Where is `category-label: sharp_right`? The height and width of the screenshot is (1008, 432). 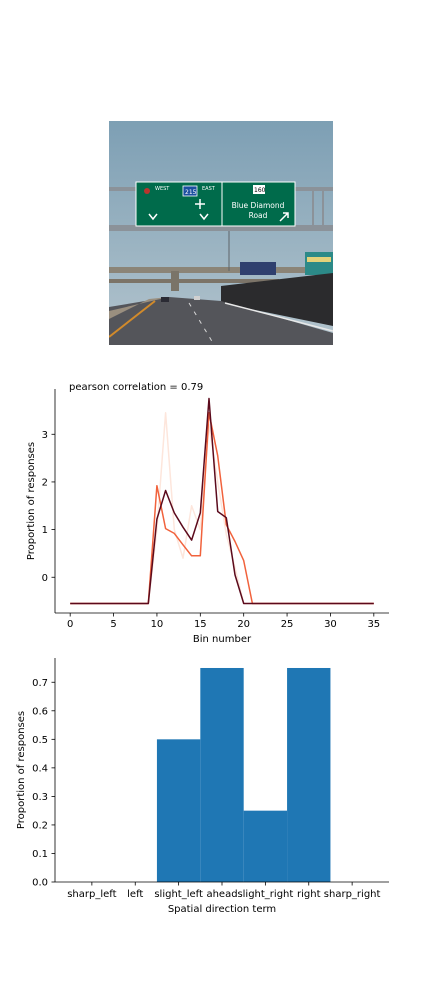 category-label: sharp_right is located at coordinates (352, 894).